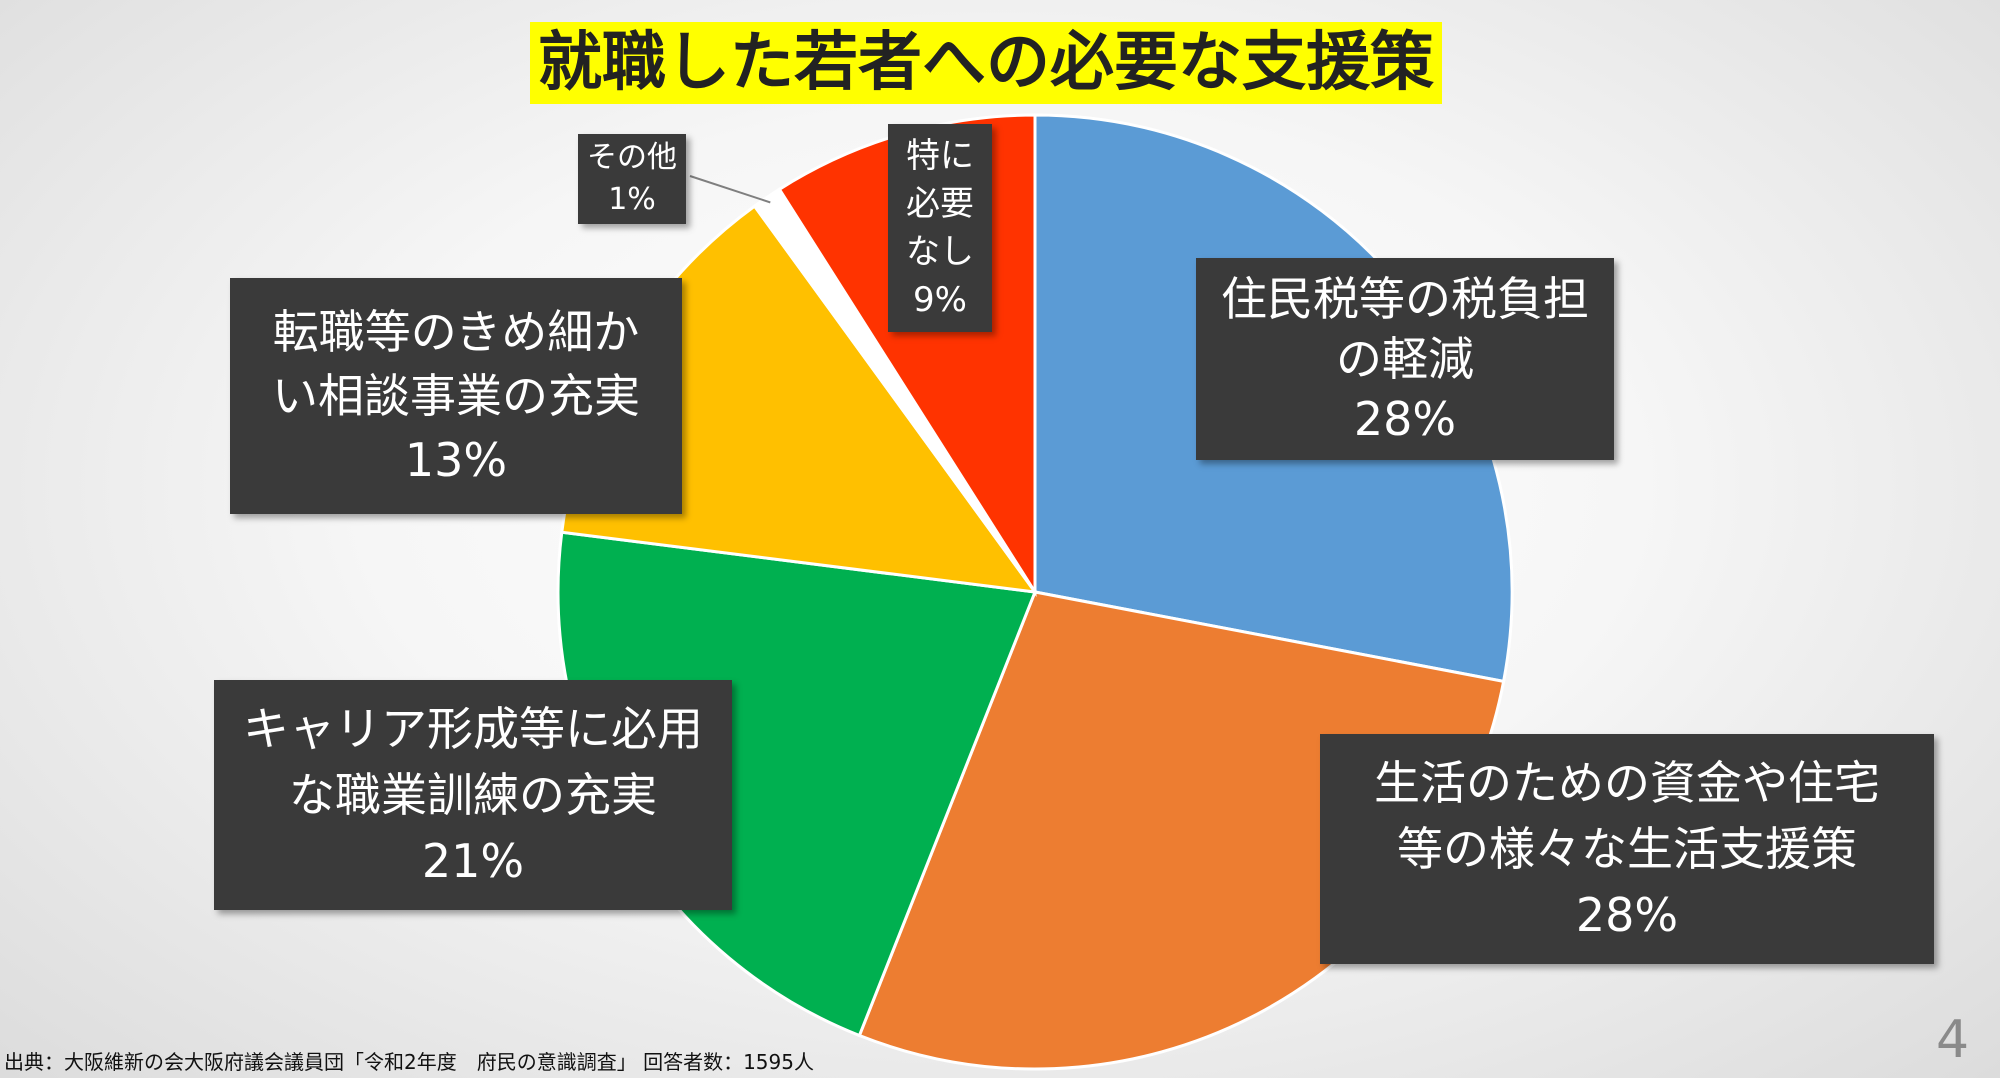 This screenshot has height=1078, width=2000. I want to click on slice-label-text: 住民税等の税負担 の軽減, so click(1405, 329).